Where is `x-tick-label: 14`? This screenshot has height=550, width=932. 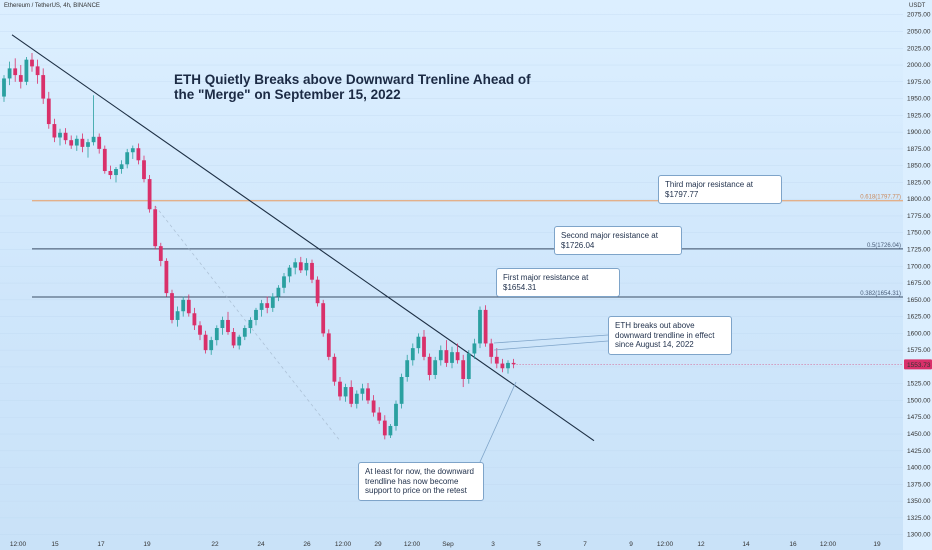 x-tick-label: 14 is located at coordinates (746, 544).